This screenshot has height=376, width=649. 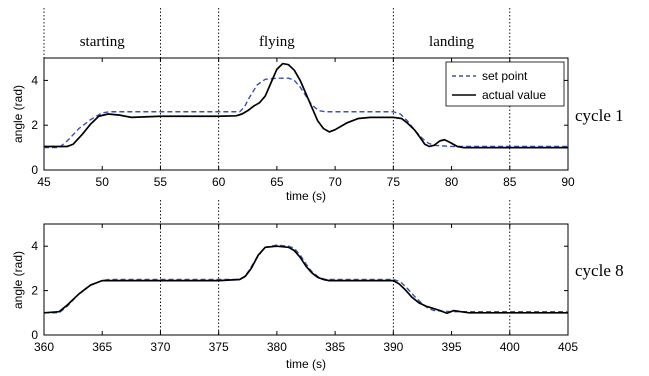 I want to click on legend-label-set-point: set point, so click(x=505, y=76).